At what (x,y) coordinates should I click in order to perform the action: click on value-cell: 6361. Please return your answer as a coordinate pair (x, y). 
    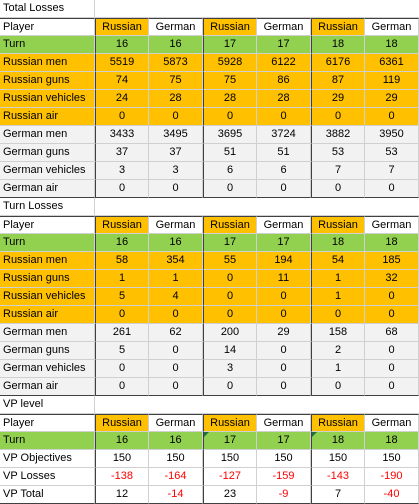
    Looking at the image, I should click on (392, 63).